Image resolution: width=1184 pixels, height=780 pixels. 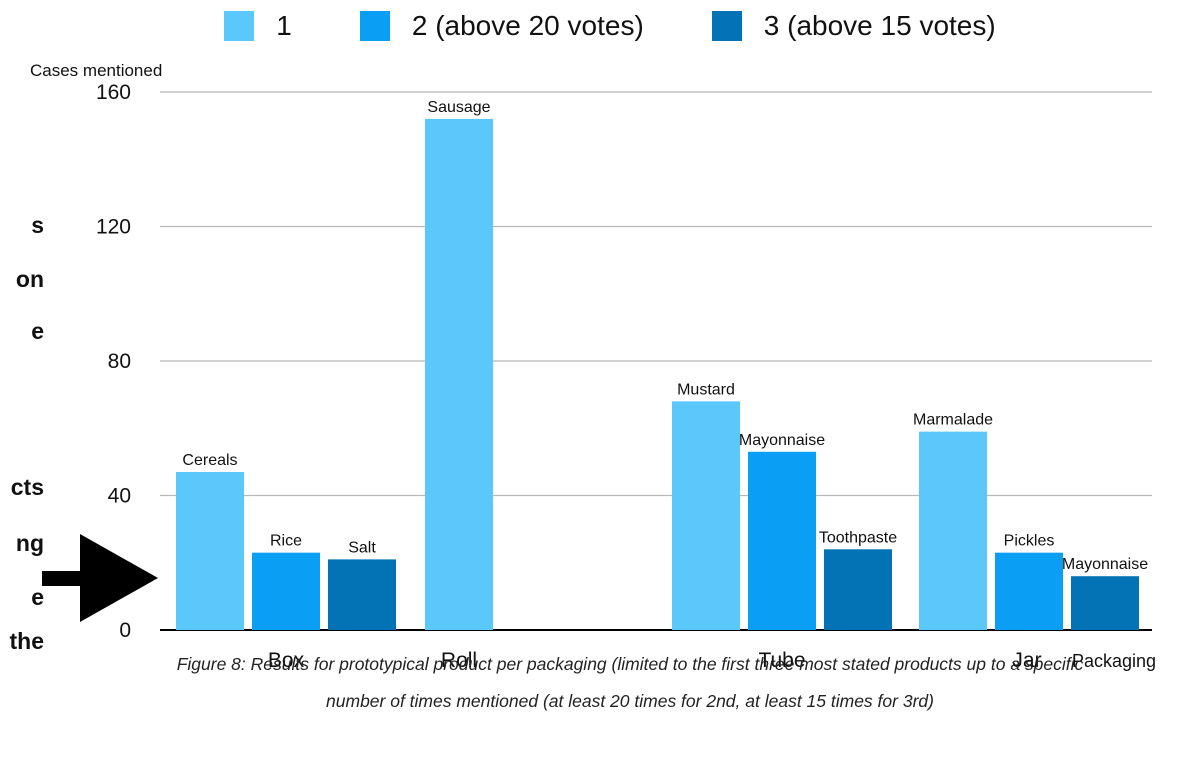 I want to click on cropped-margin-text: s on e cts ng e the, so click(x=29, y=390).